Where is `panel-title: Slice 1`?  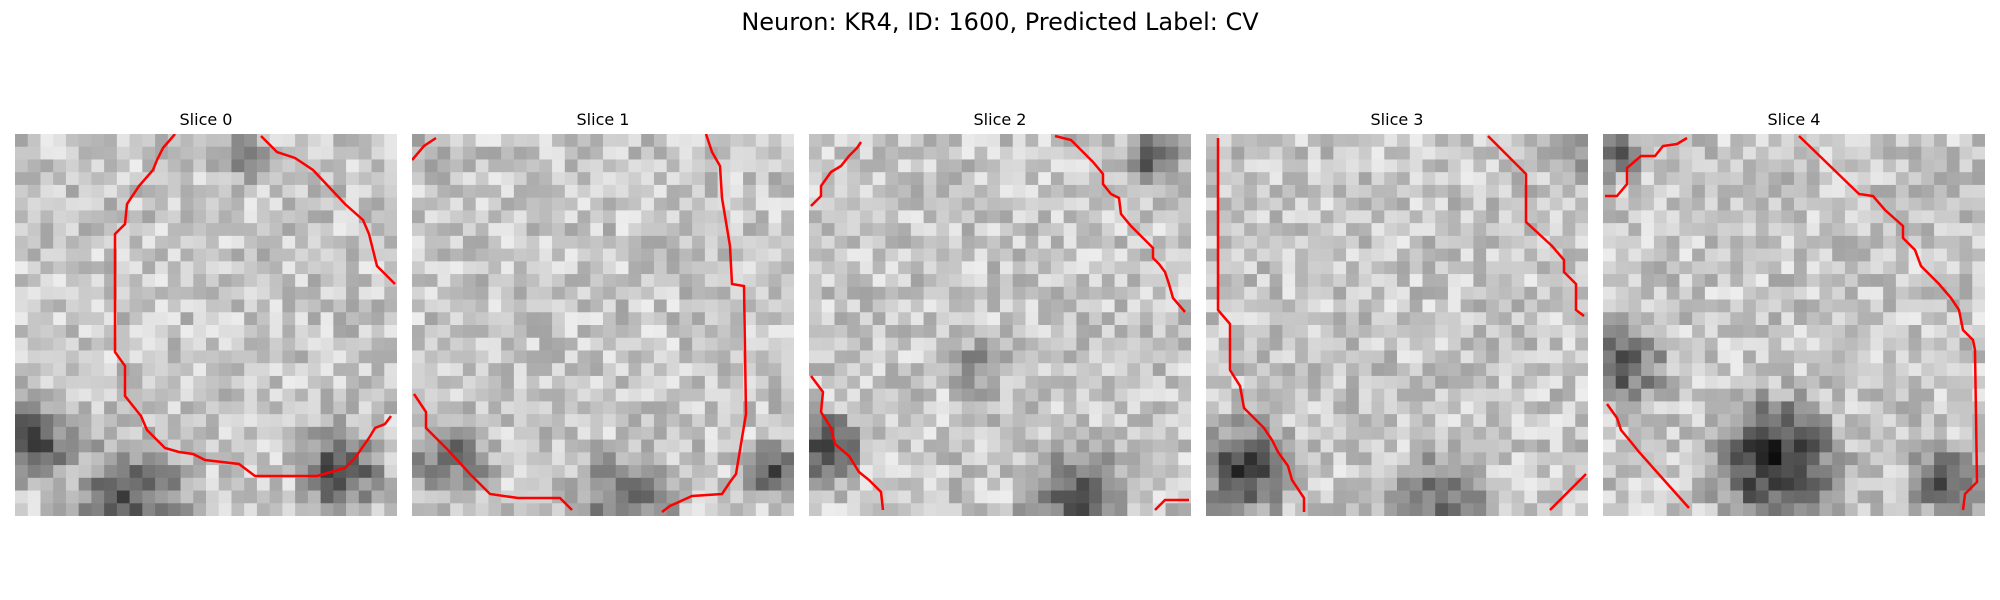
panel-title: Slice 1 is located at coordinates (603, 119).